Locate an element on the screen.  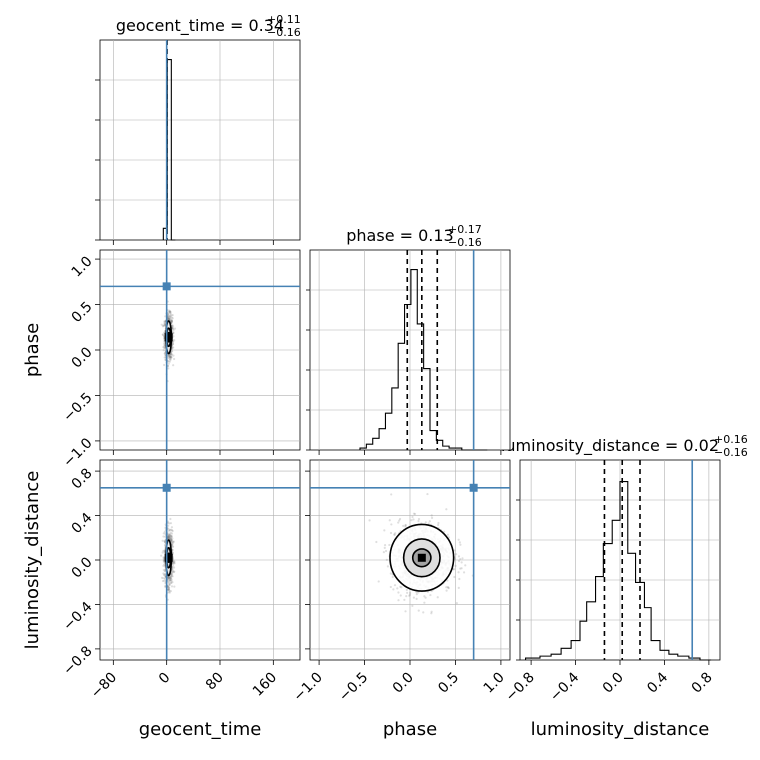
panel-luminosity_distance is located at coordinates (618, 562).